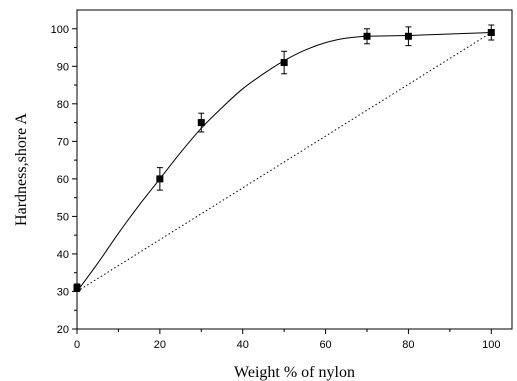 This screenshot has height=381, width=517. I want to click on y-tick-label: 60, so click(63, 180).